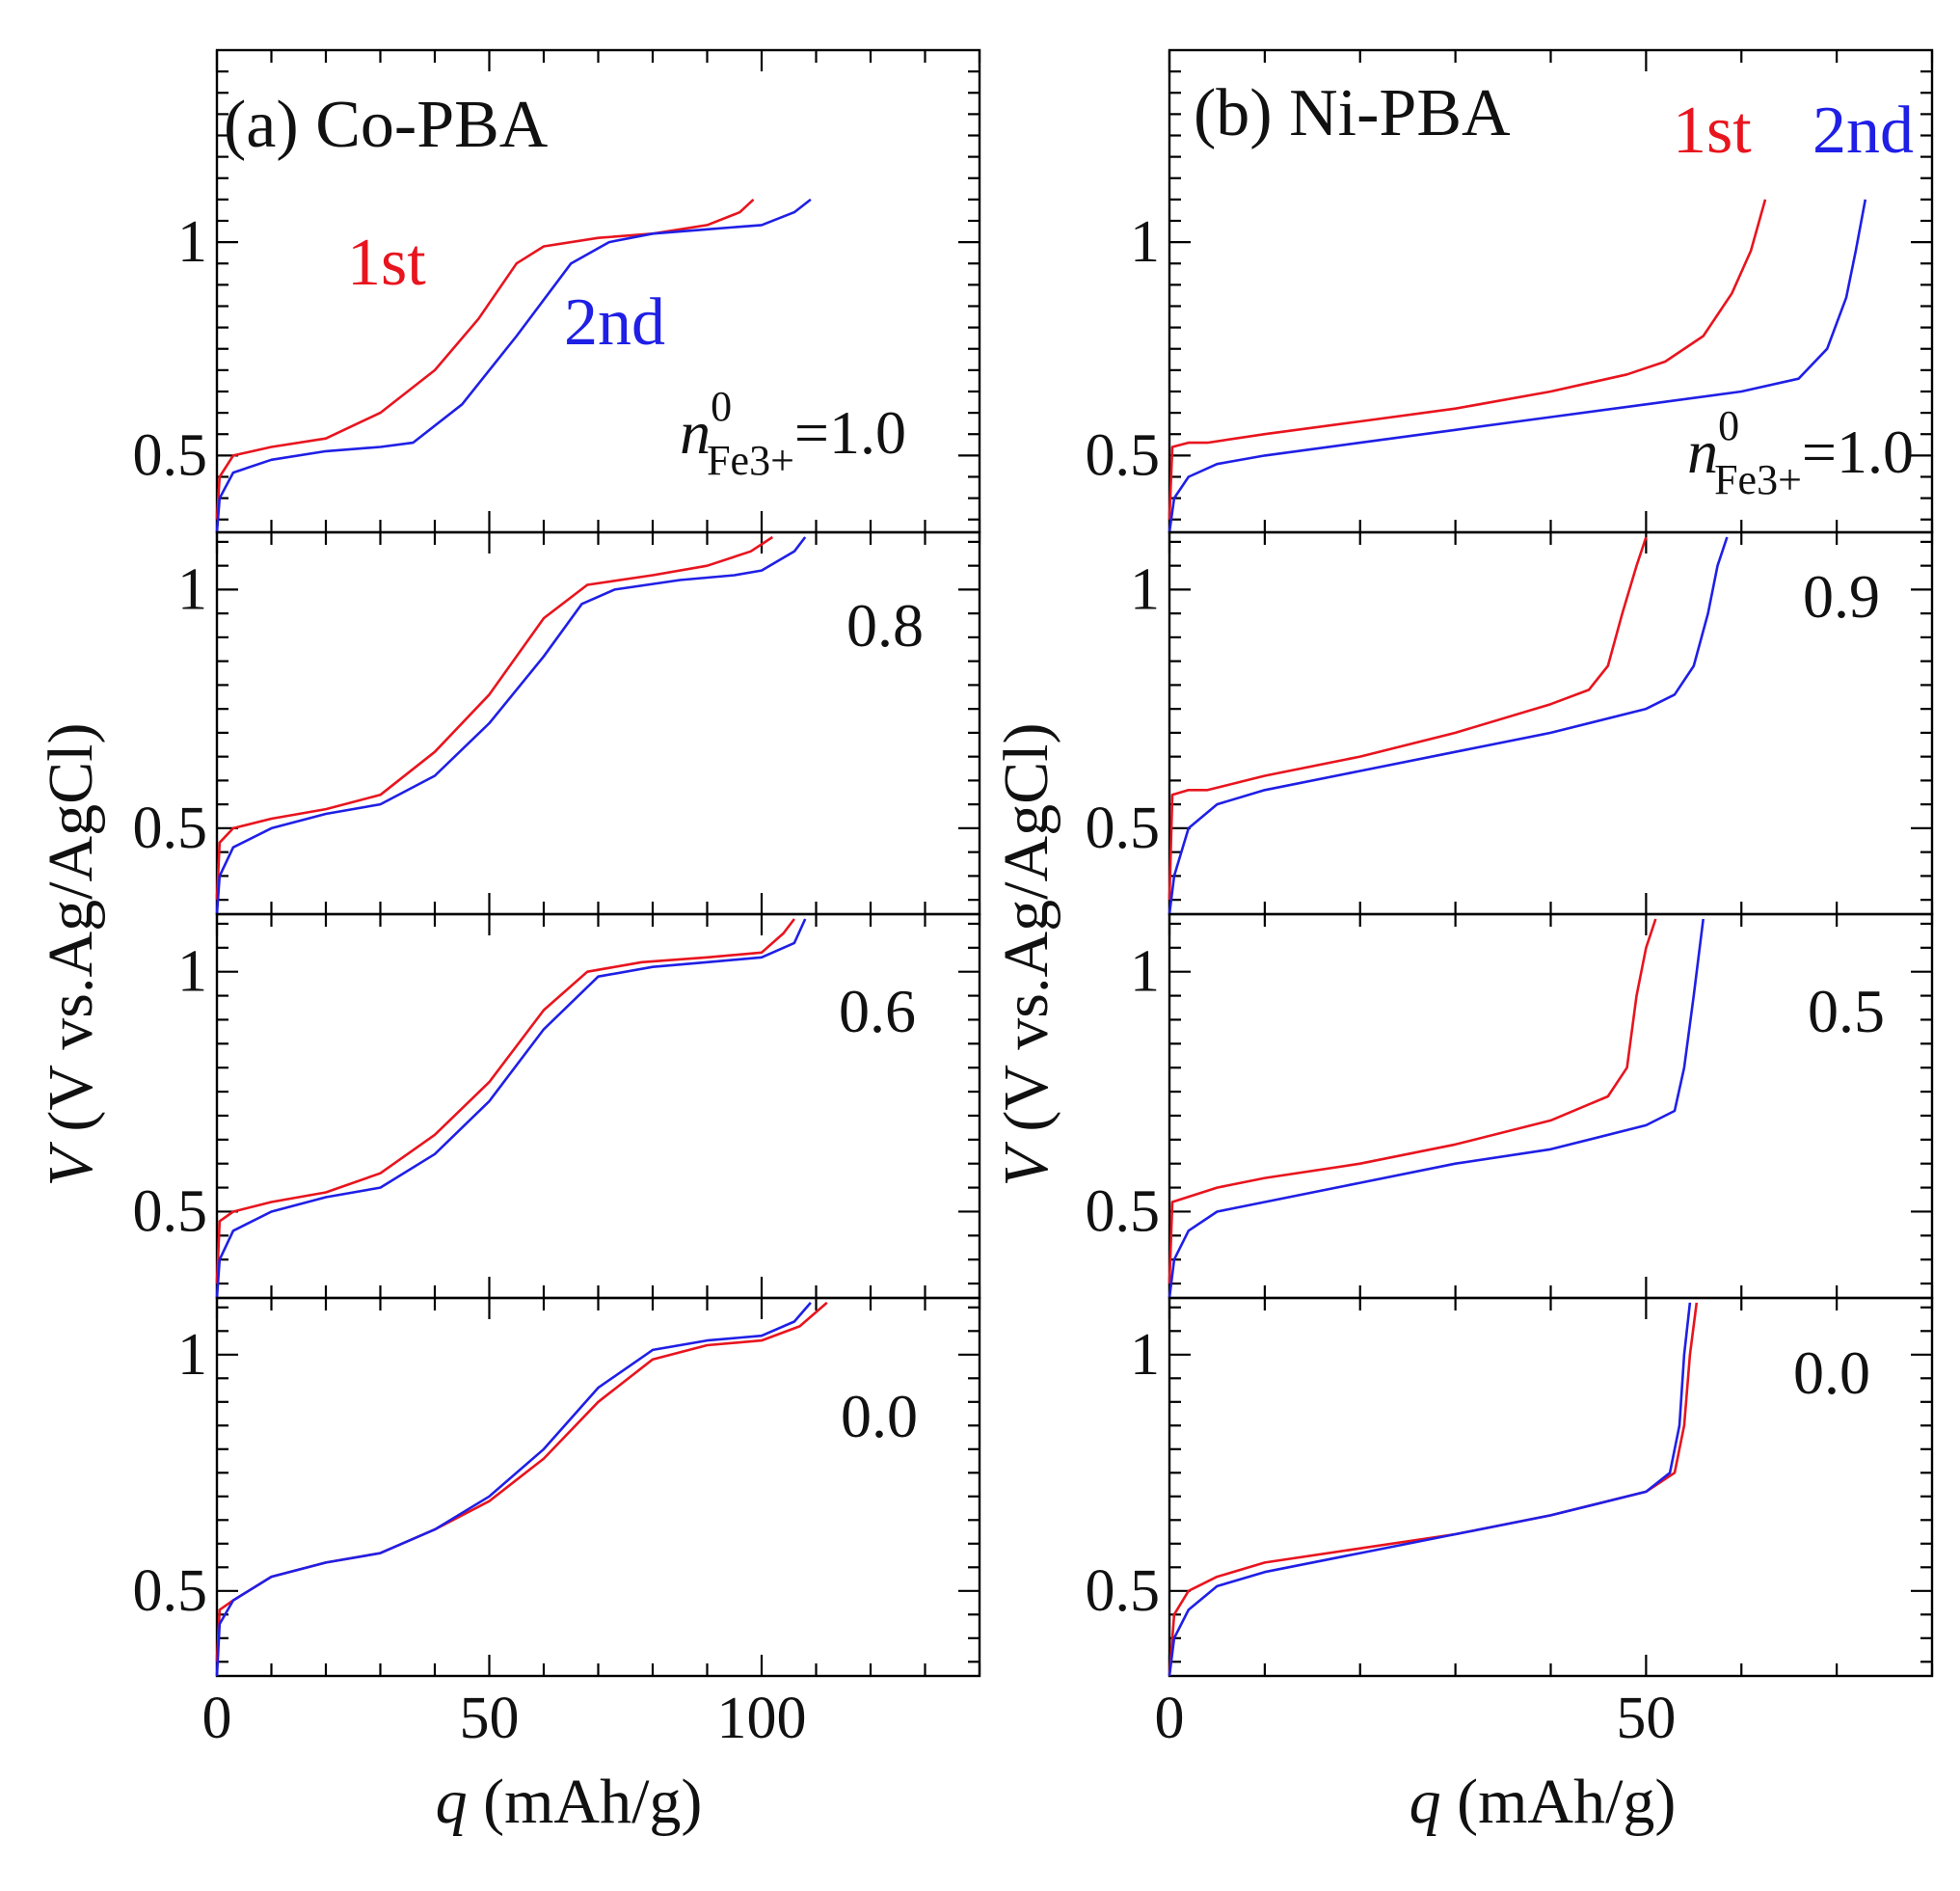 This screenshot has height=1891, width=1960. I want to click on y-axis-label-b: V (V vs.Ag/AgCl), so click(1026, 955).